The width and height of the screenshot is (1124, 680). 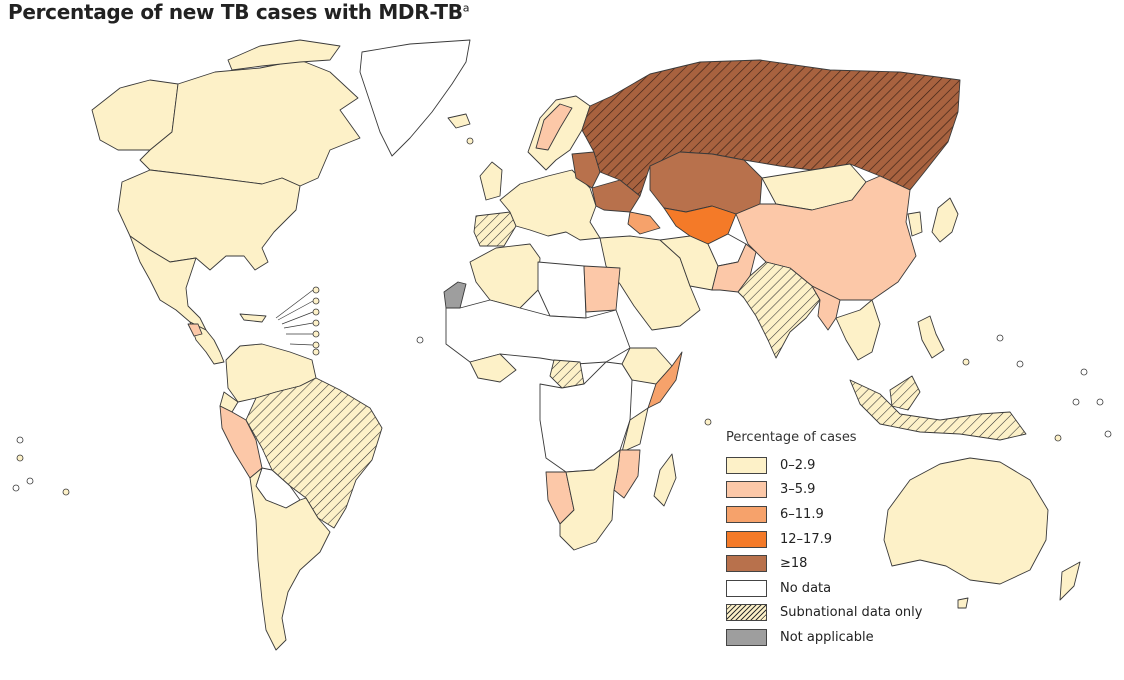 What do you see at coordinates (779, 310) in the screenshot?
I see `region-india` at bounding box center [779, 310].